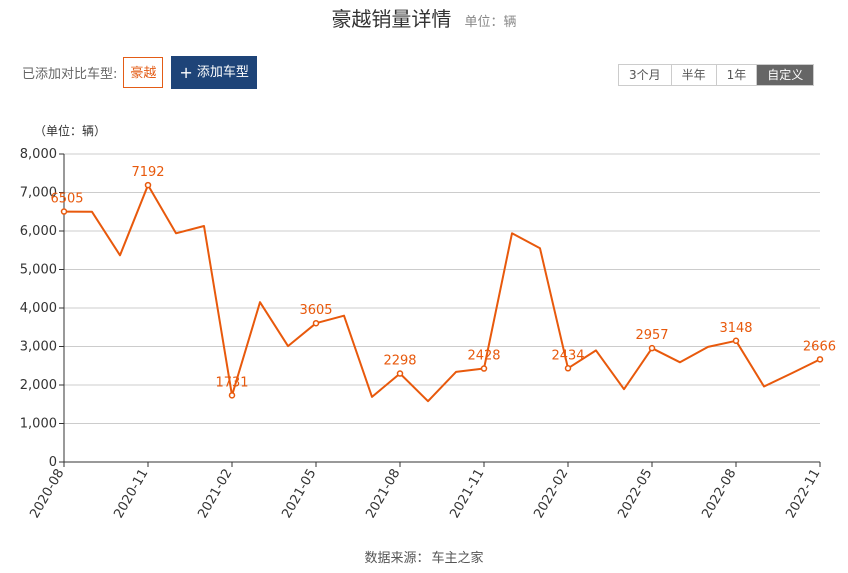  What do you see at coordinates (70, 74) in the screenshot?
I see `compare-label: 已添加对比车型:` at bounding box center [70, 74].